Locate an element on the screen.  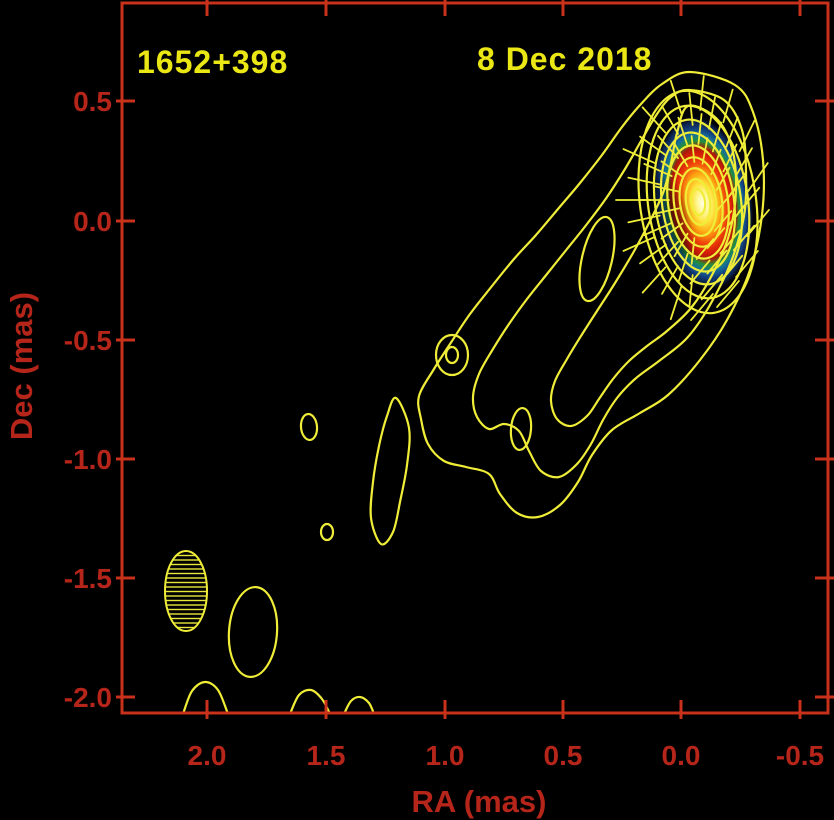
source-label: 1652+398 is located at coordinates (212, 62).